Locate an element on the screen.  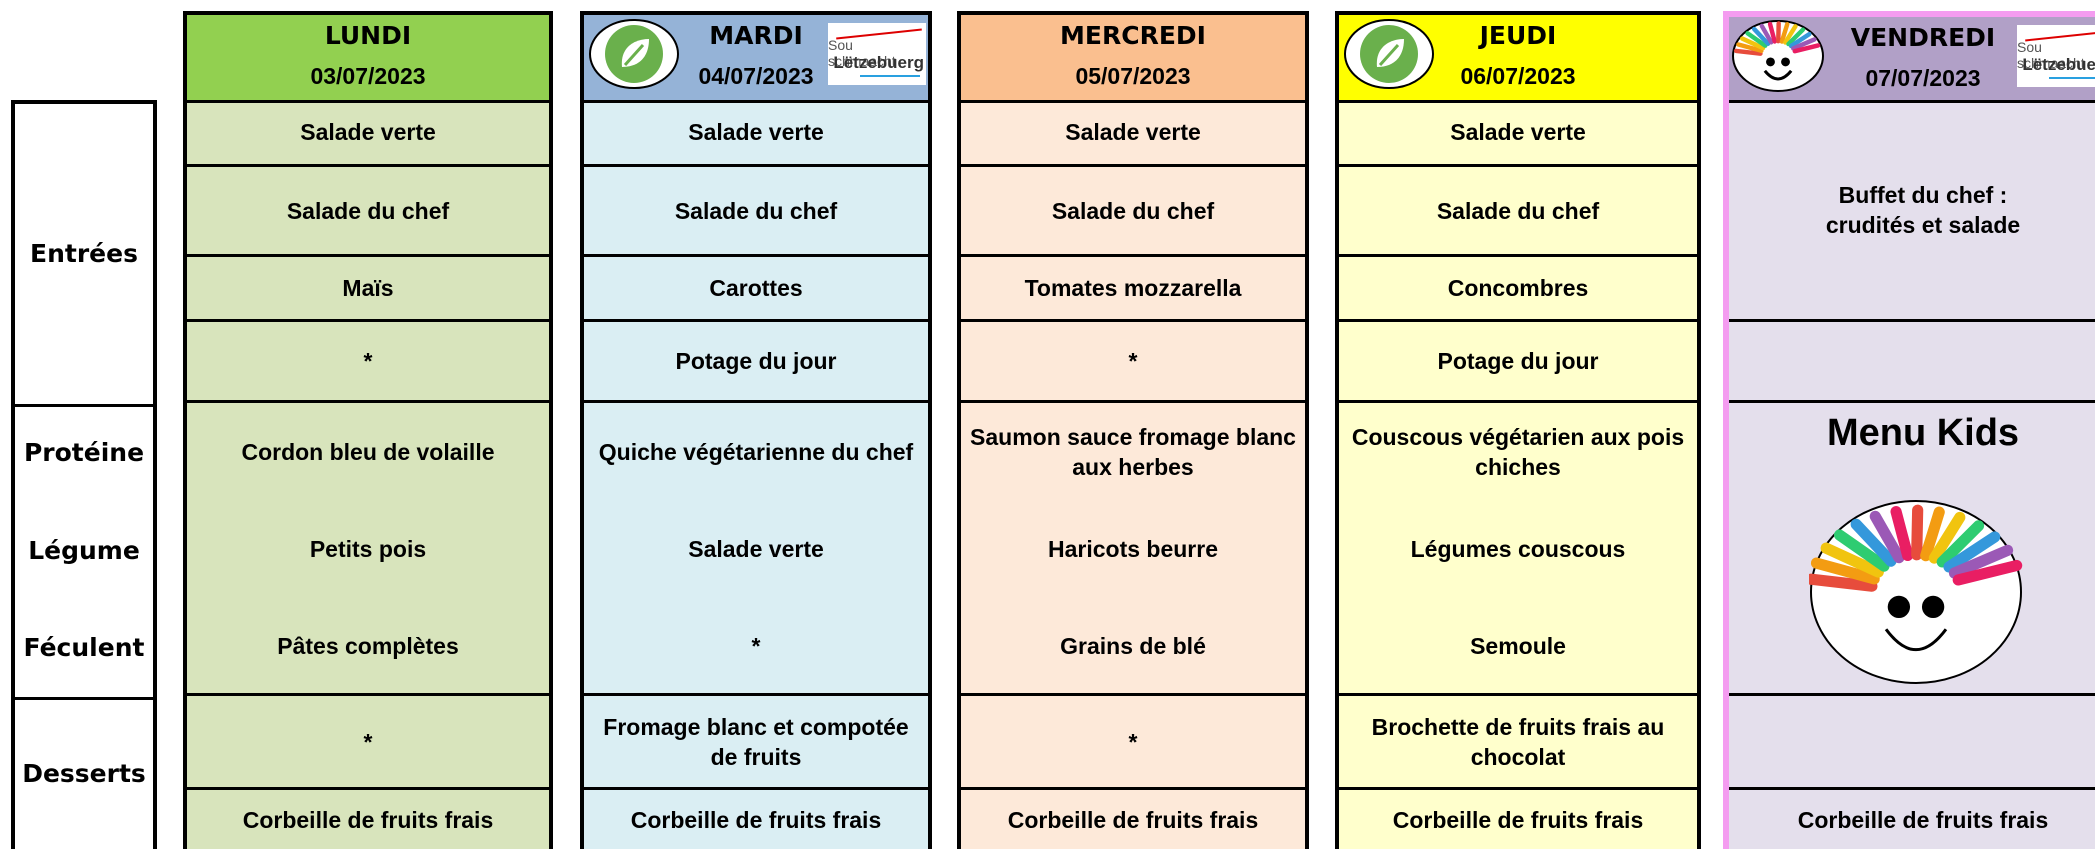
protein-cell: Quiche végétarienne du chef is located at coordinates (756, 451).